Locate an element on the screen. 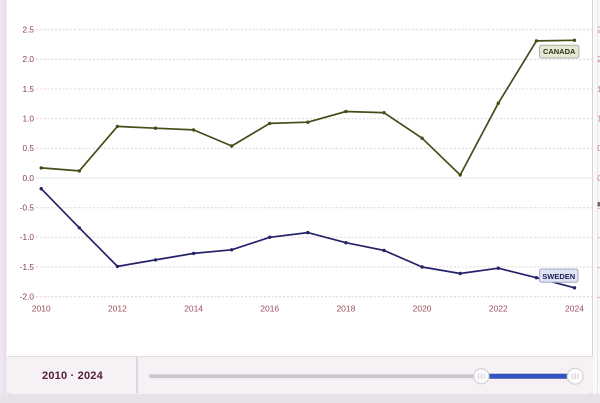 The image size is (600, 403). svg-text: SWEDEN is located at coordinates (558, 276).